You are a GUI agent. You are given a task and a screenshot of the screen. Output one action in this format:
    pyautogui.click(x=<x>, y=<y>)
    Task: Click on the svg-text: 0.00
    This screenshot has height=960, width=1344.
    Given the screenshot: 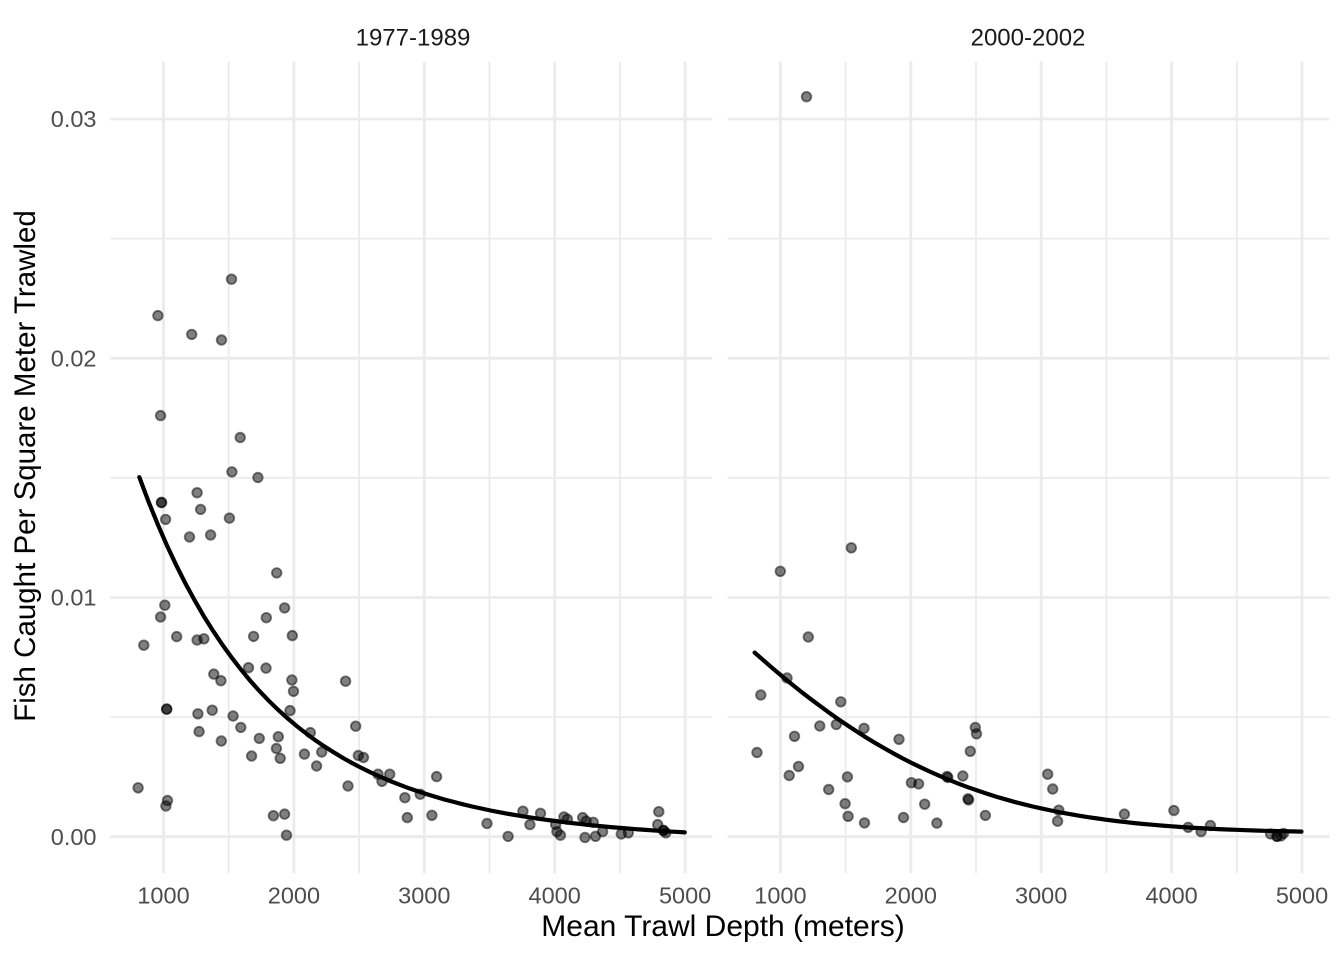 What is the action you would take?
    pyautogui.click(x=74, y=837)
    